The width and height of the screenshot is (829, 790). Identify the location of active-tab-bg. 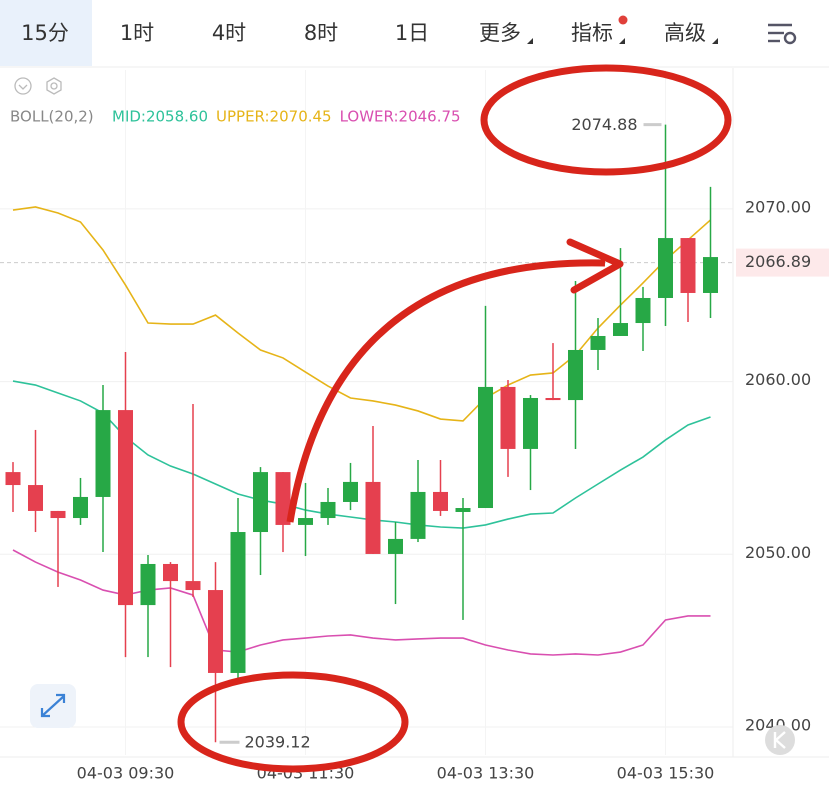
(46, 33).